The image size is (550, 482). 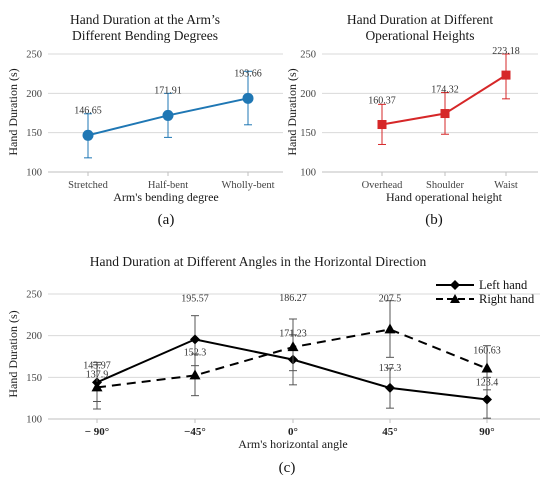 I want to click on chart-b-title-line-1: Hand Duration at Different, so click(x=420, y=19).